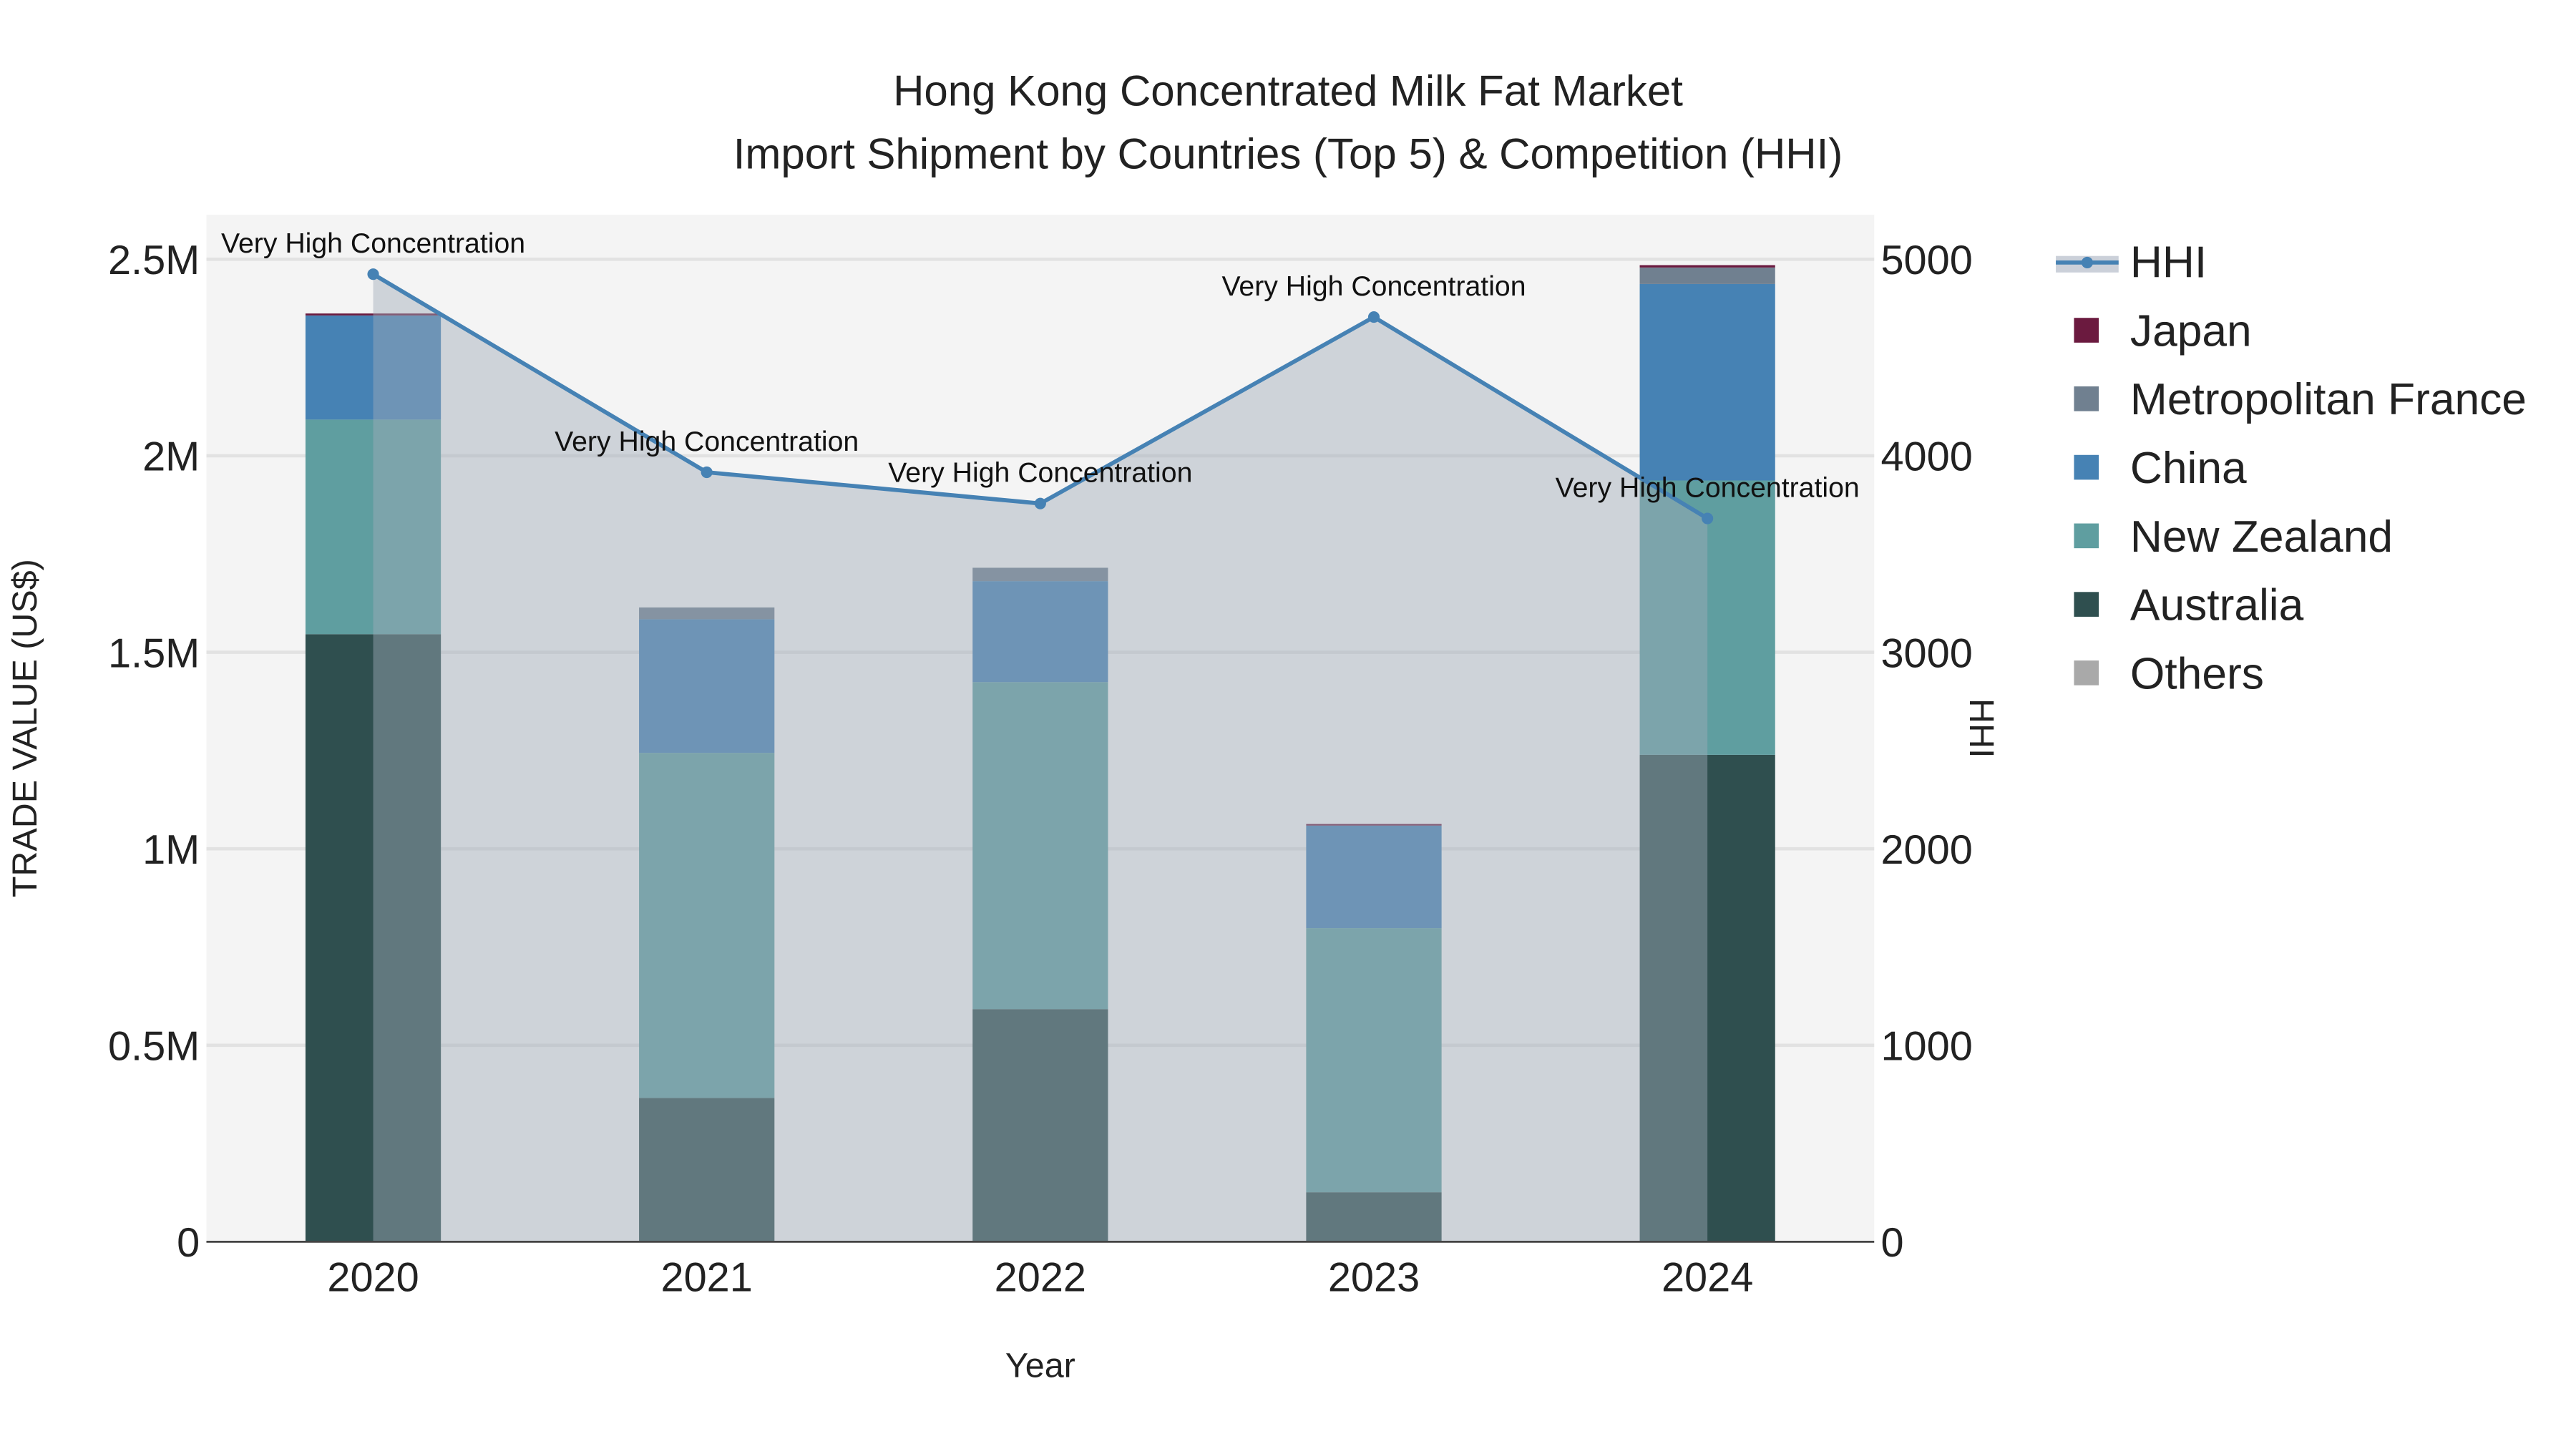  Describe the element at coordinates (707, 925) in the screenshot. I see `bar-new-zealand-2021` at that location.